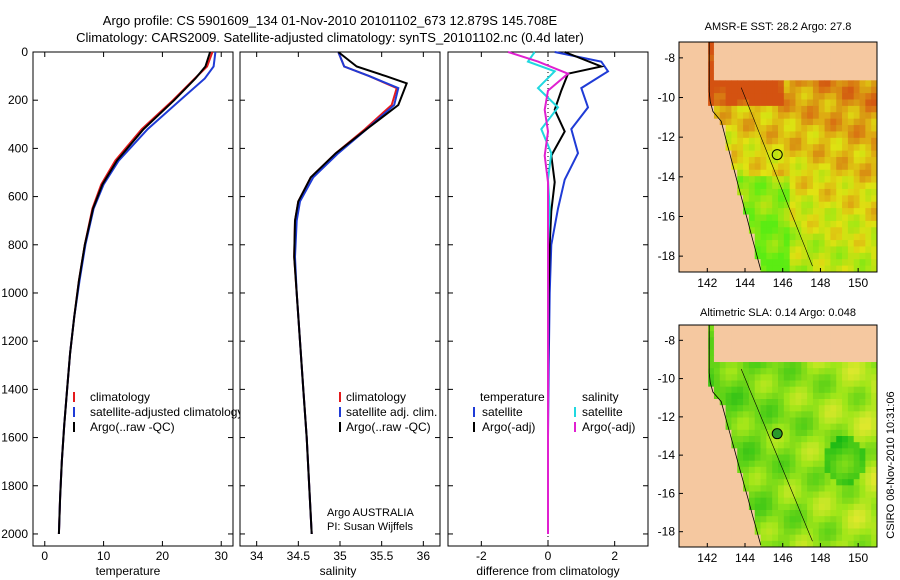 The width and height of the screenshot is (900, 580). I want to click on x-tick-label: 0, so click(44, 556).